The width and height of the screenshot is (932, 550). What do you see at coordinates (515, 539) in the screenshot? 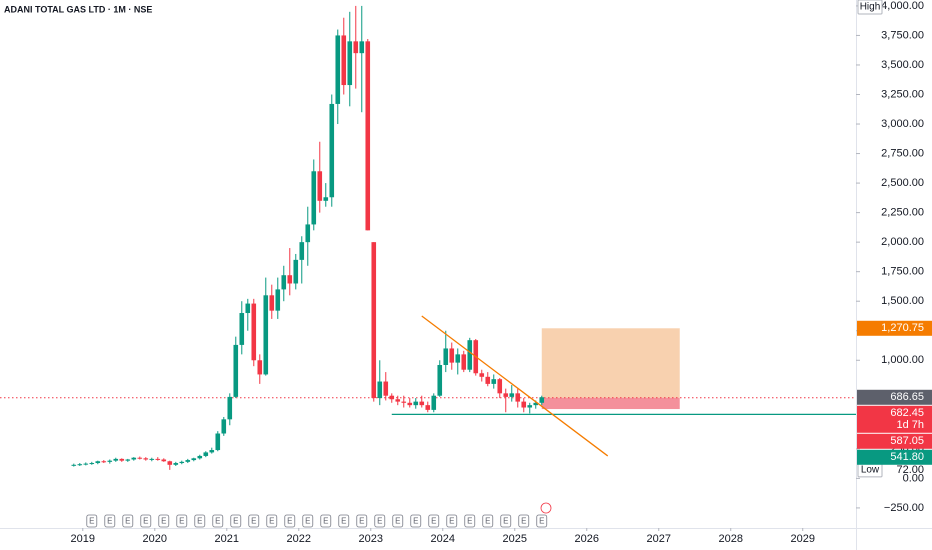
I see `x-tick-label: 2025` at bounding box center [515, 539].